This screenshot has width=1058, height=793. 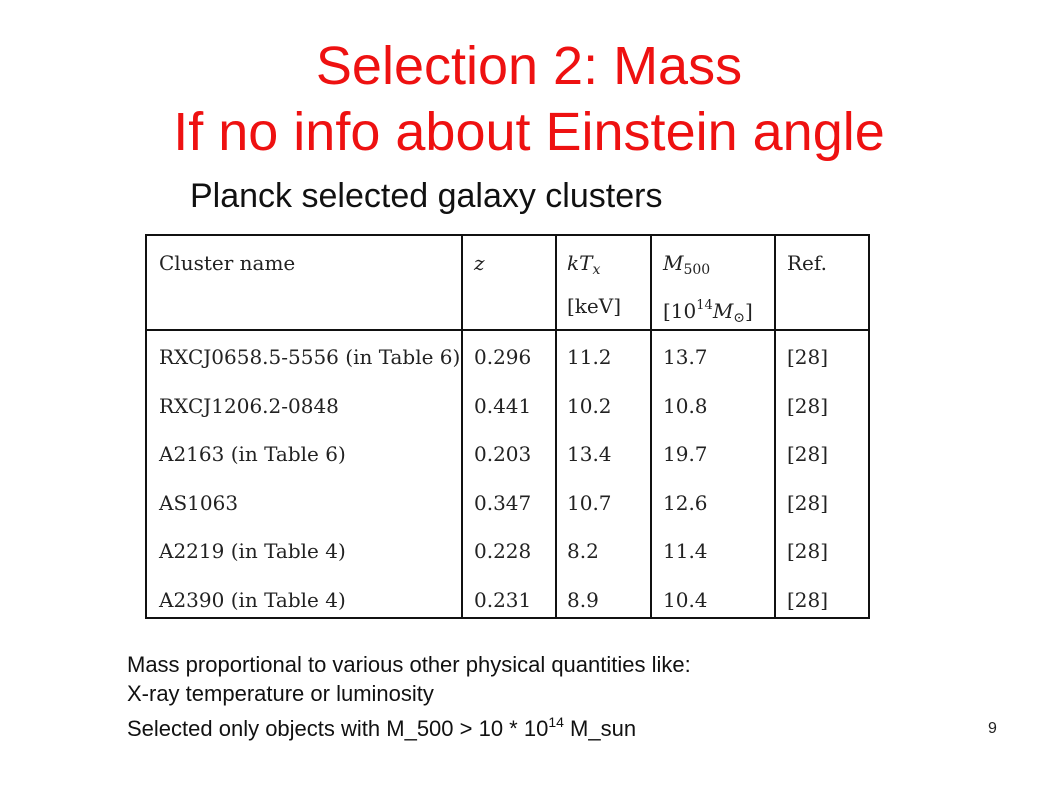 I want to click on cell-z: 0.441, so click(x=503, y=405).